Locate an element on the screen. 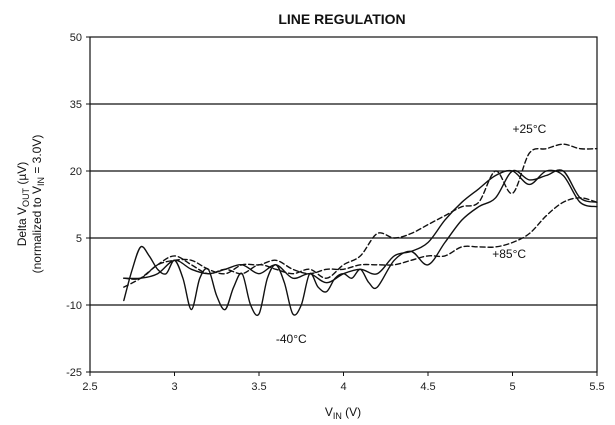 This screenshot has height=425, width=615. x-tick-label: 4.5 is located at coordinates (427, 387).